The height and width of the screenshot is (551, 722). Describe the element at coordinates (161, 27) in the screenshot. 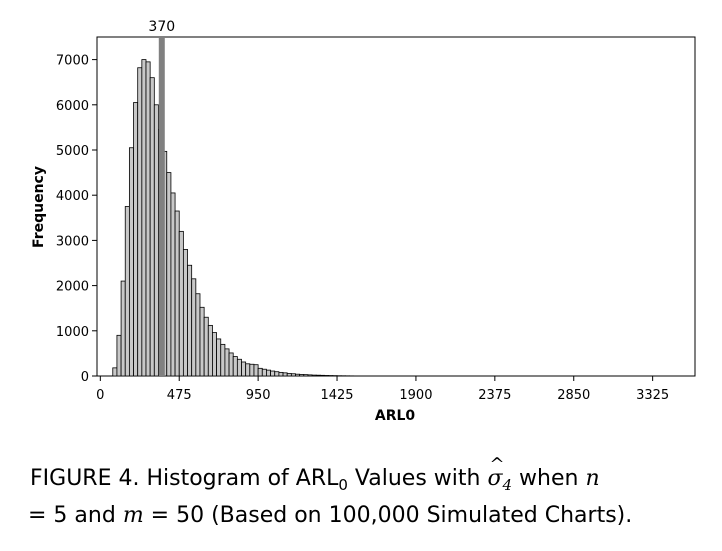

I see `reference-line-label: 370` at that location.